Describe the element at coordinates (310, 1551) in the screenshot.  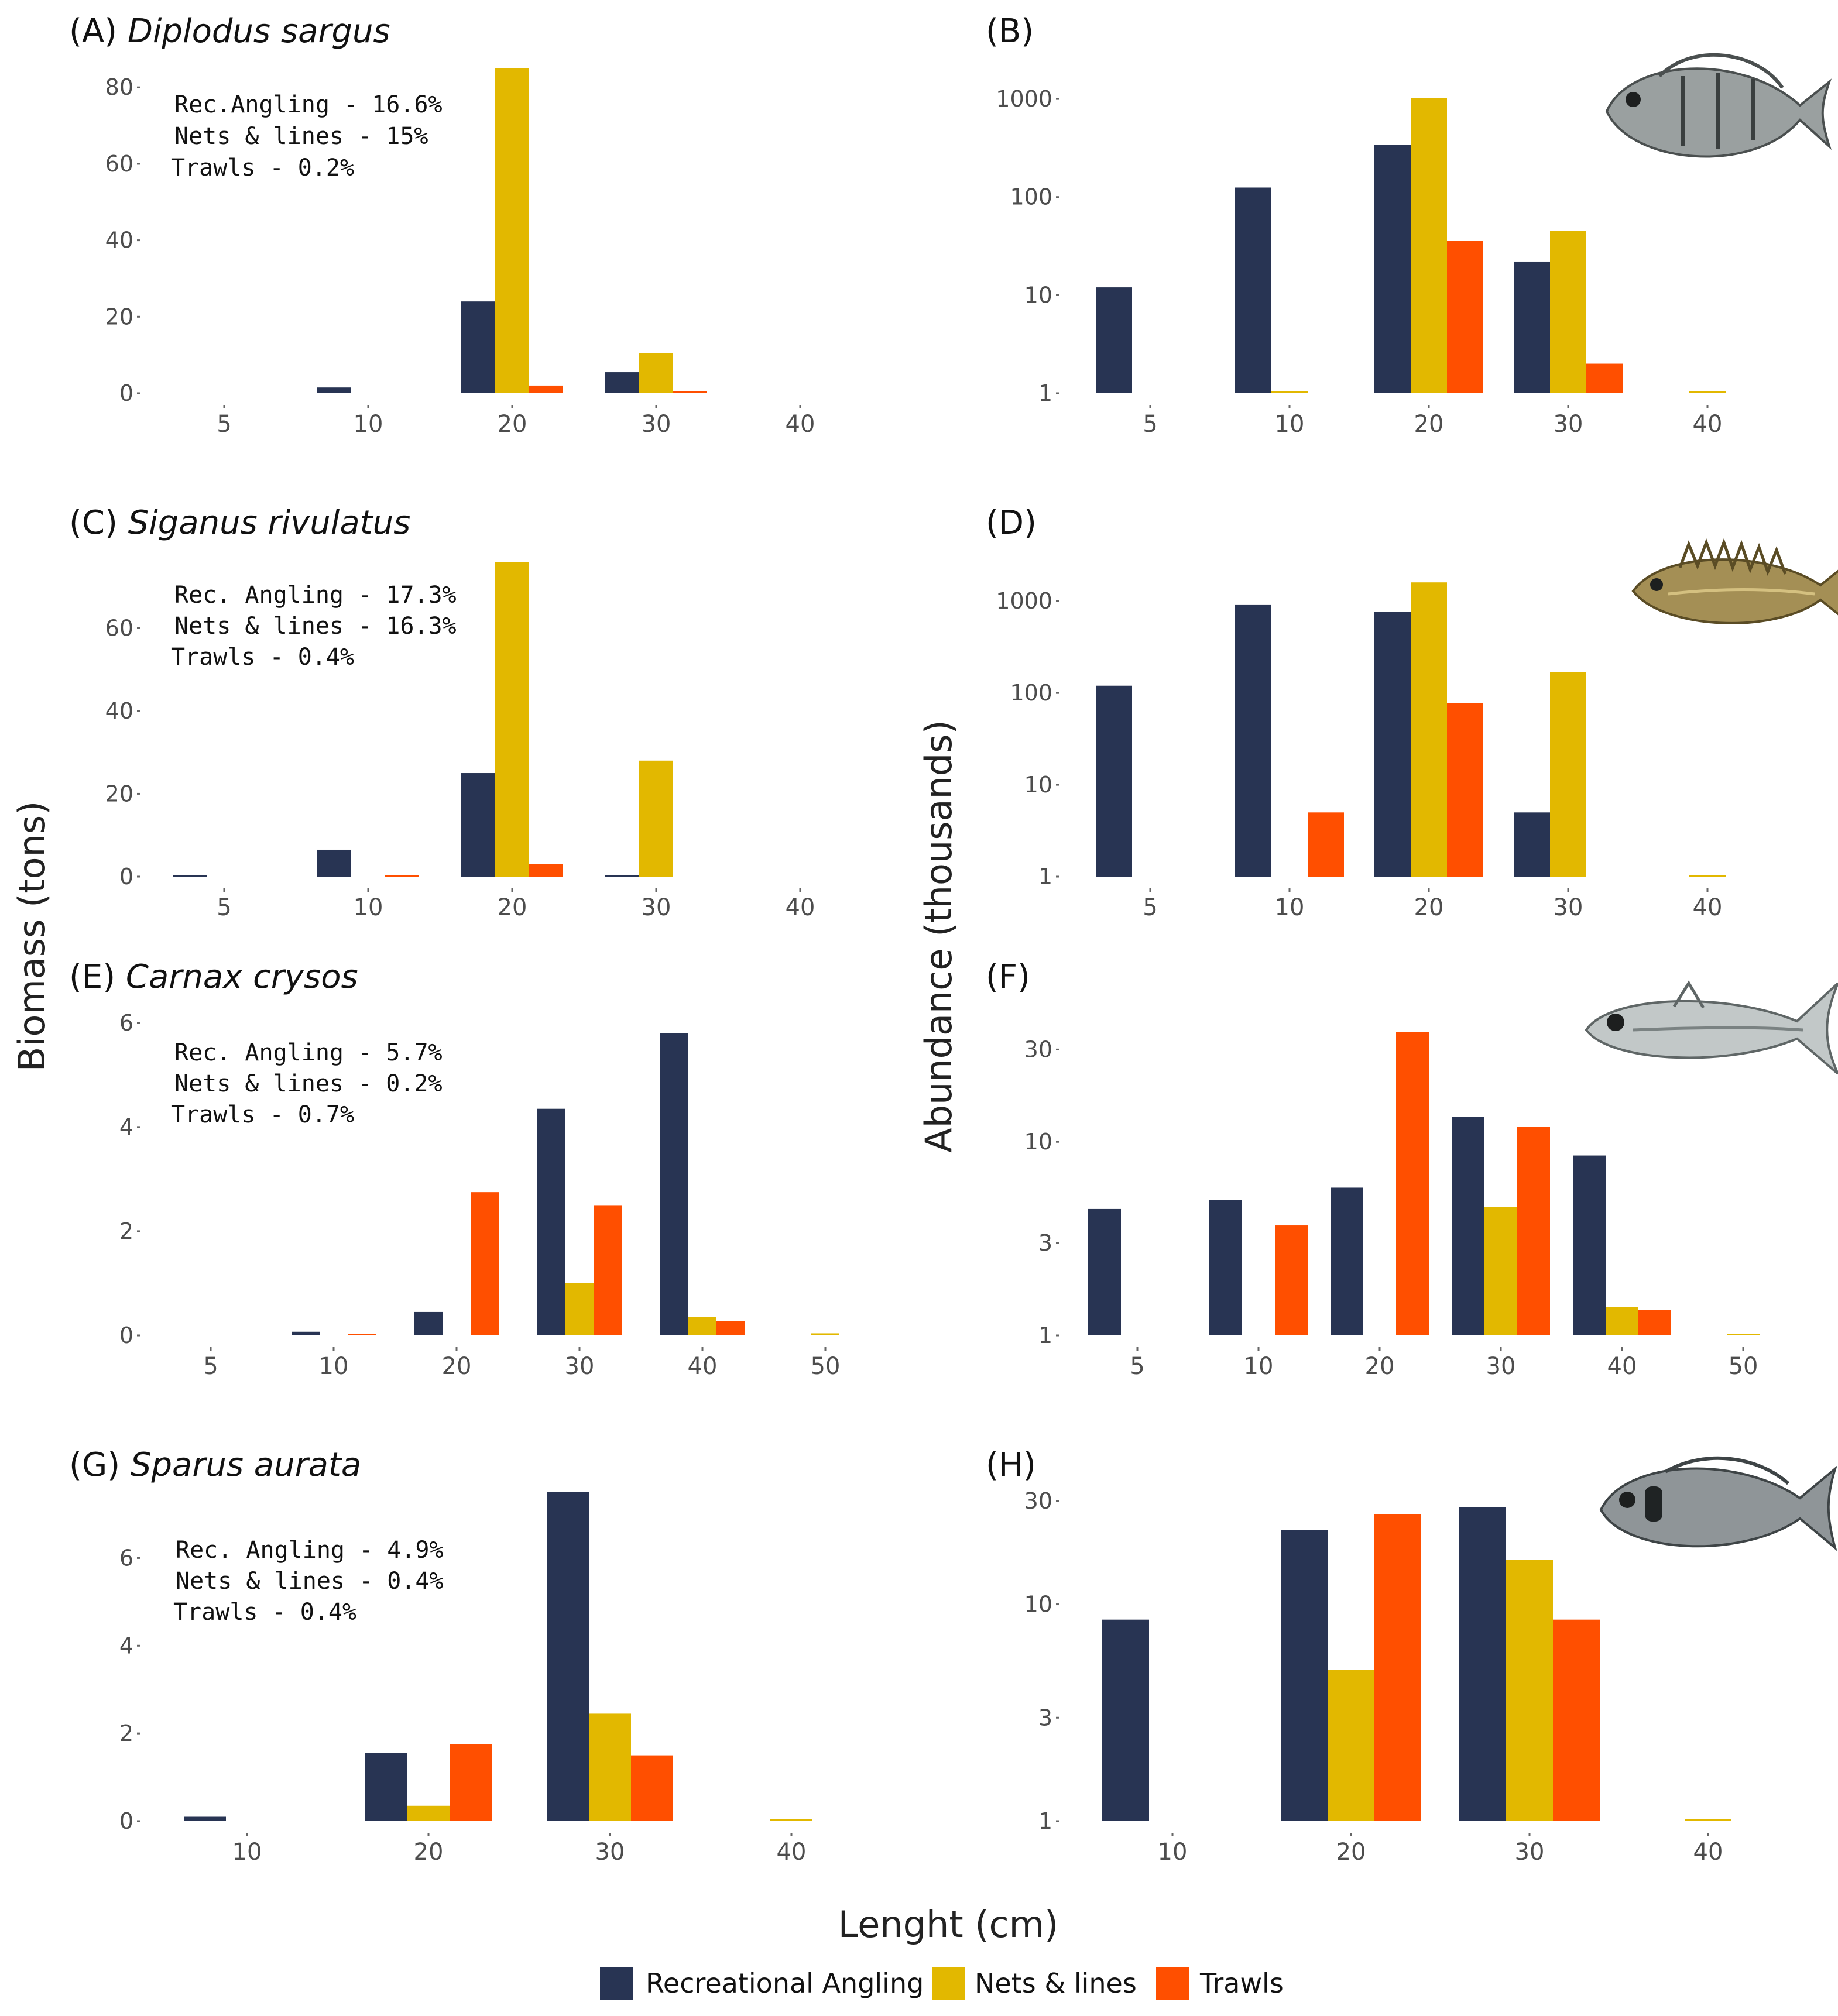
I see `note-line: Rec. Angling - 4.9%` at that location.